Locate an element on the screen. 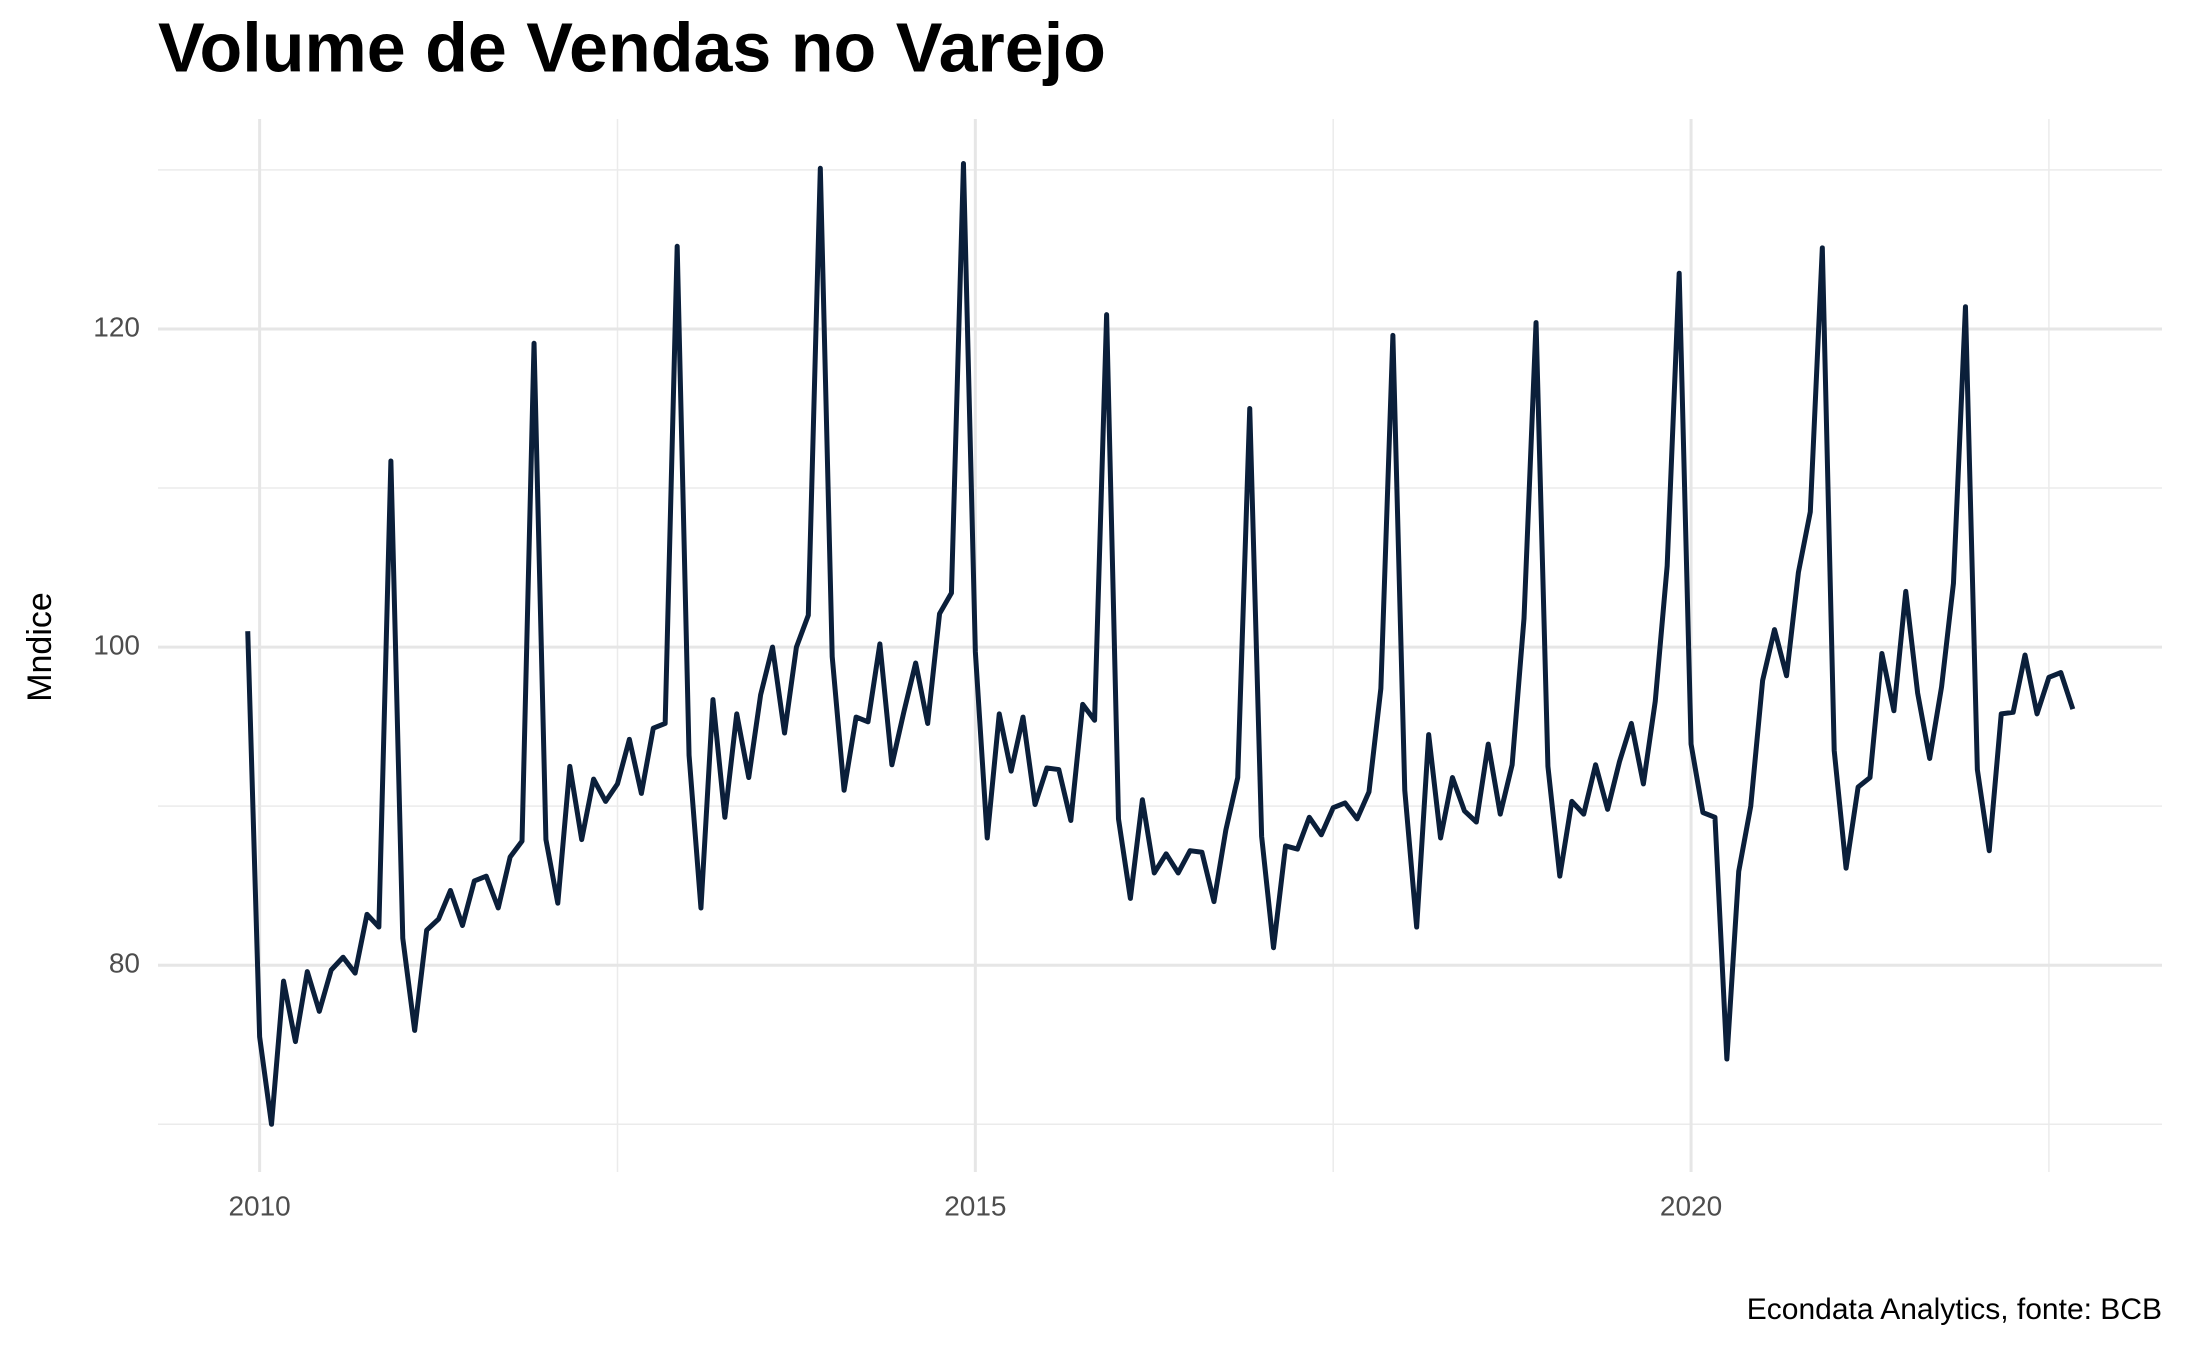 This screenshot has height=1350, width=2187. chart-title: Volume de Vendas no Varejo is located at coordinates (632, 47).